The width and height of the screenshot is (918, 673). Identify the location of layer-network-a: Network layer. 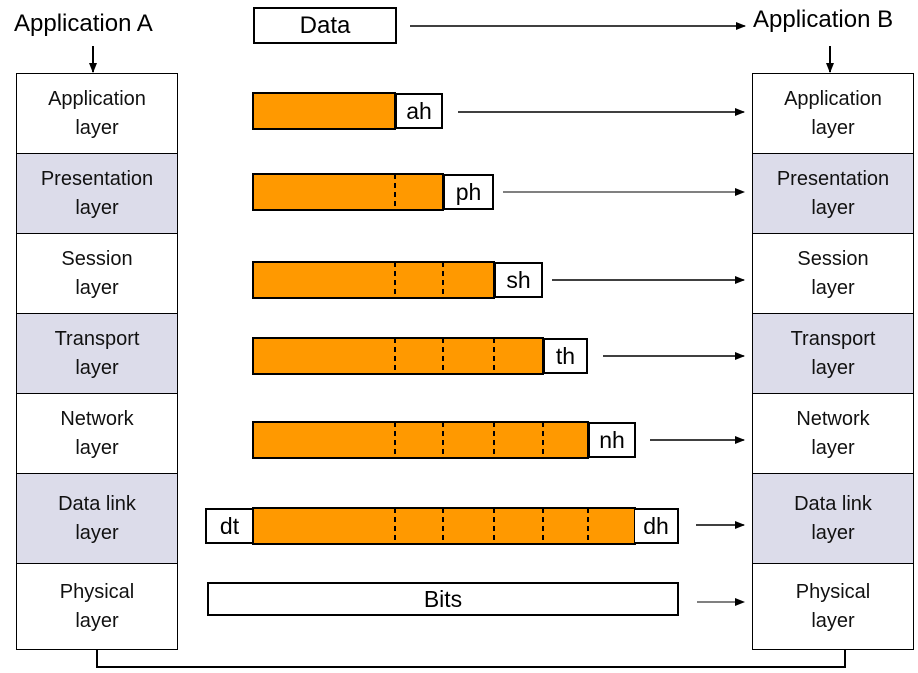
(97, 433).